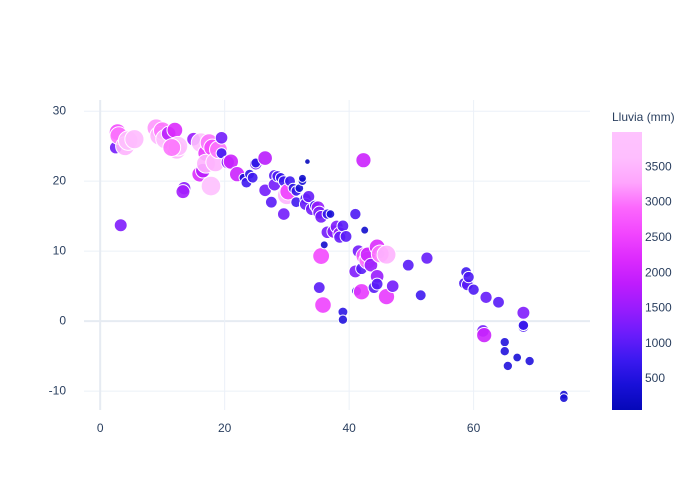 The width and height of the screenshot is (700, 500). What do you see at coordinates (658, 237) in the screenshot?
I see `colorbar-tick-label: 2500` at bounding box center [658, 237].